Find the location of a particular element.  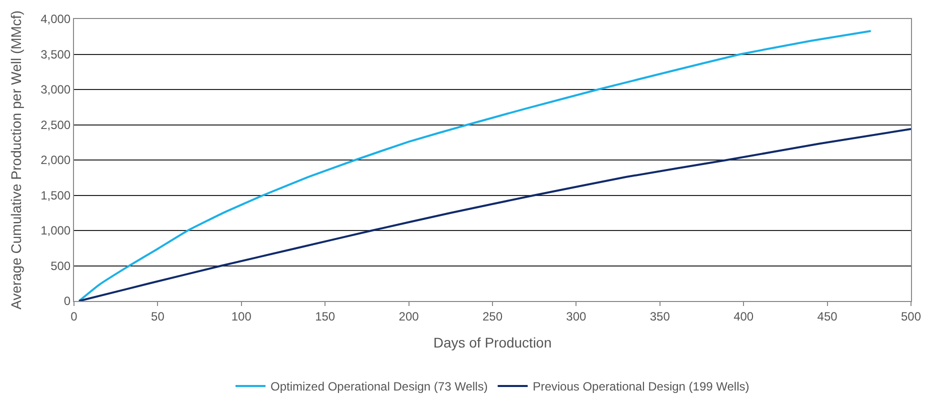

x-tick-label: 250 is located at coordinates (492, 316).